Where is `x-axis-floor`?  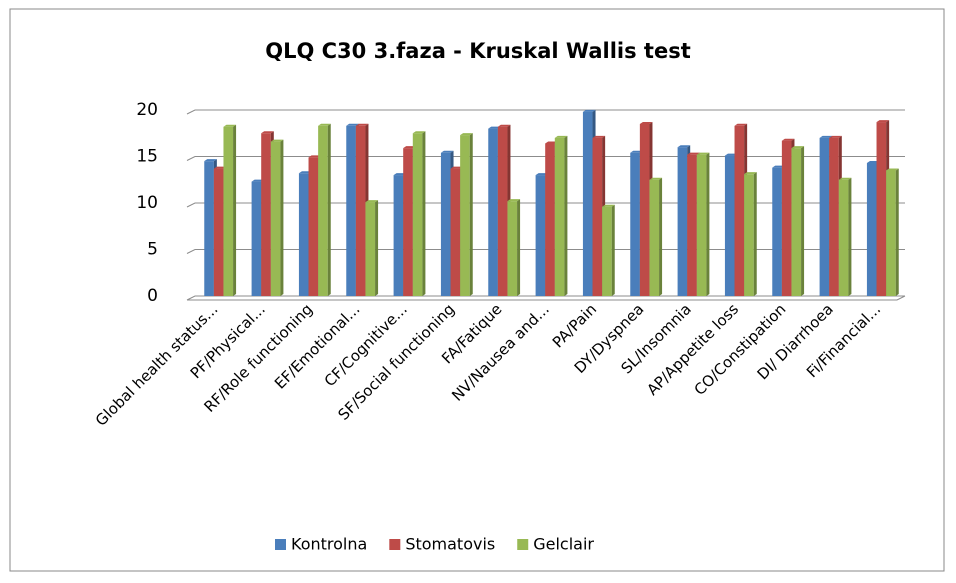
x-axis-floor is located at coordinates (546, 298).